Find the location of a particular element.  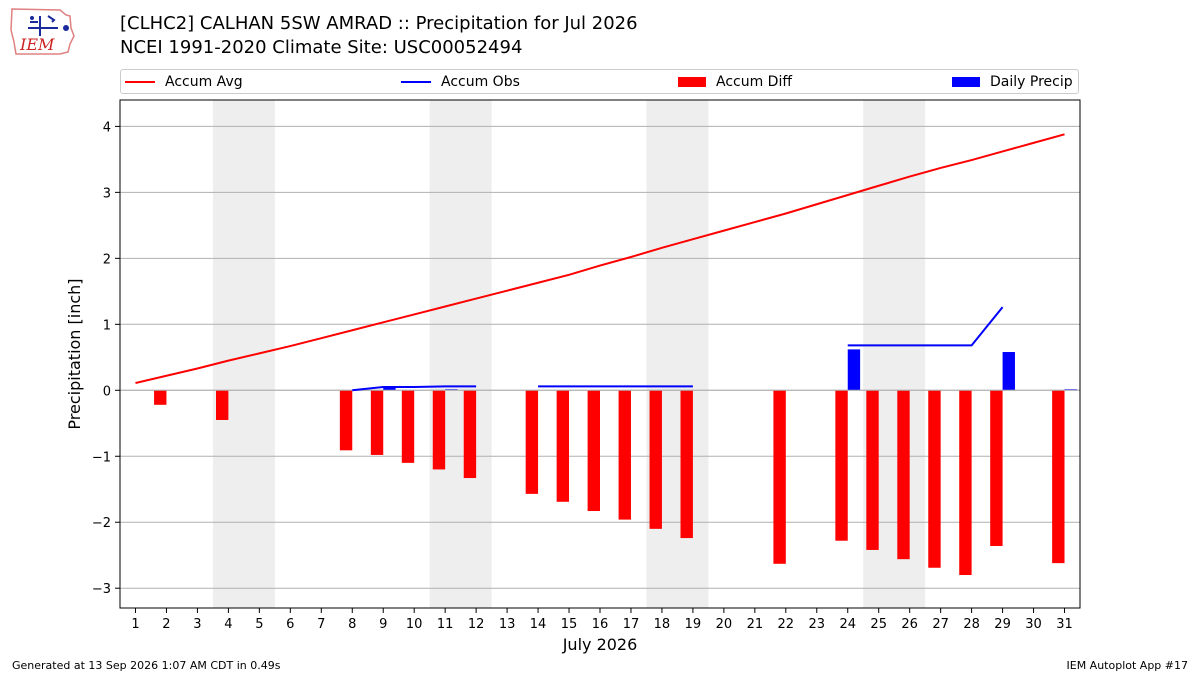

x-tick-label: 23 is located at coordinates (817, 624).